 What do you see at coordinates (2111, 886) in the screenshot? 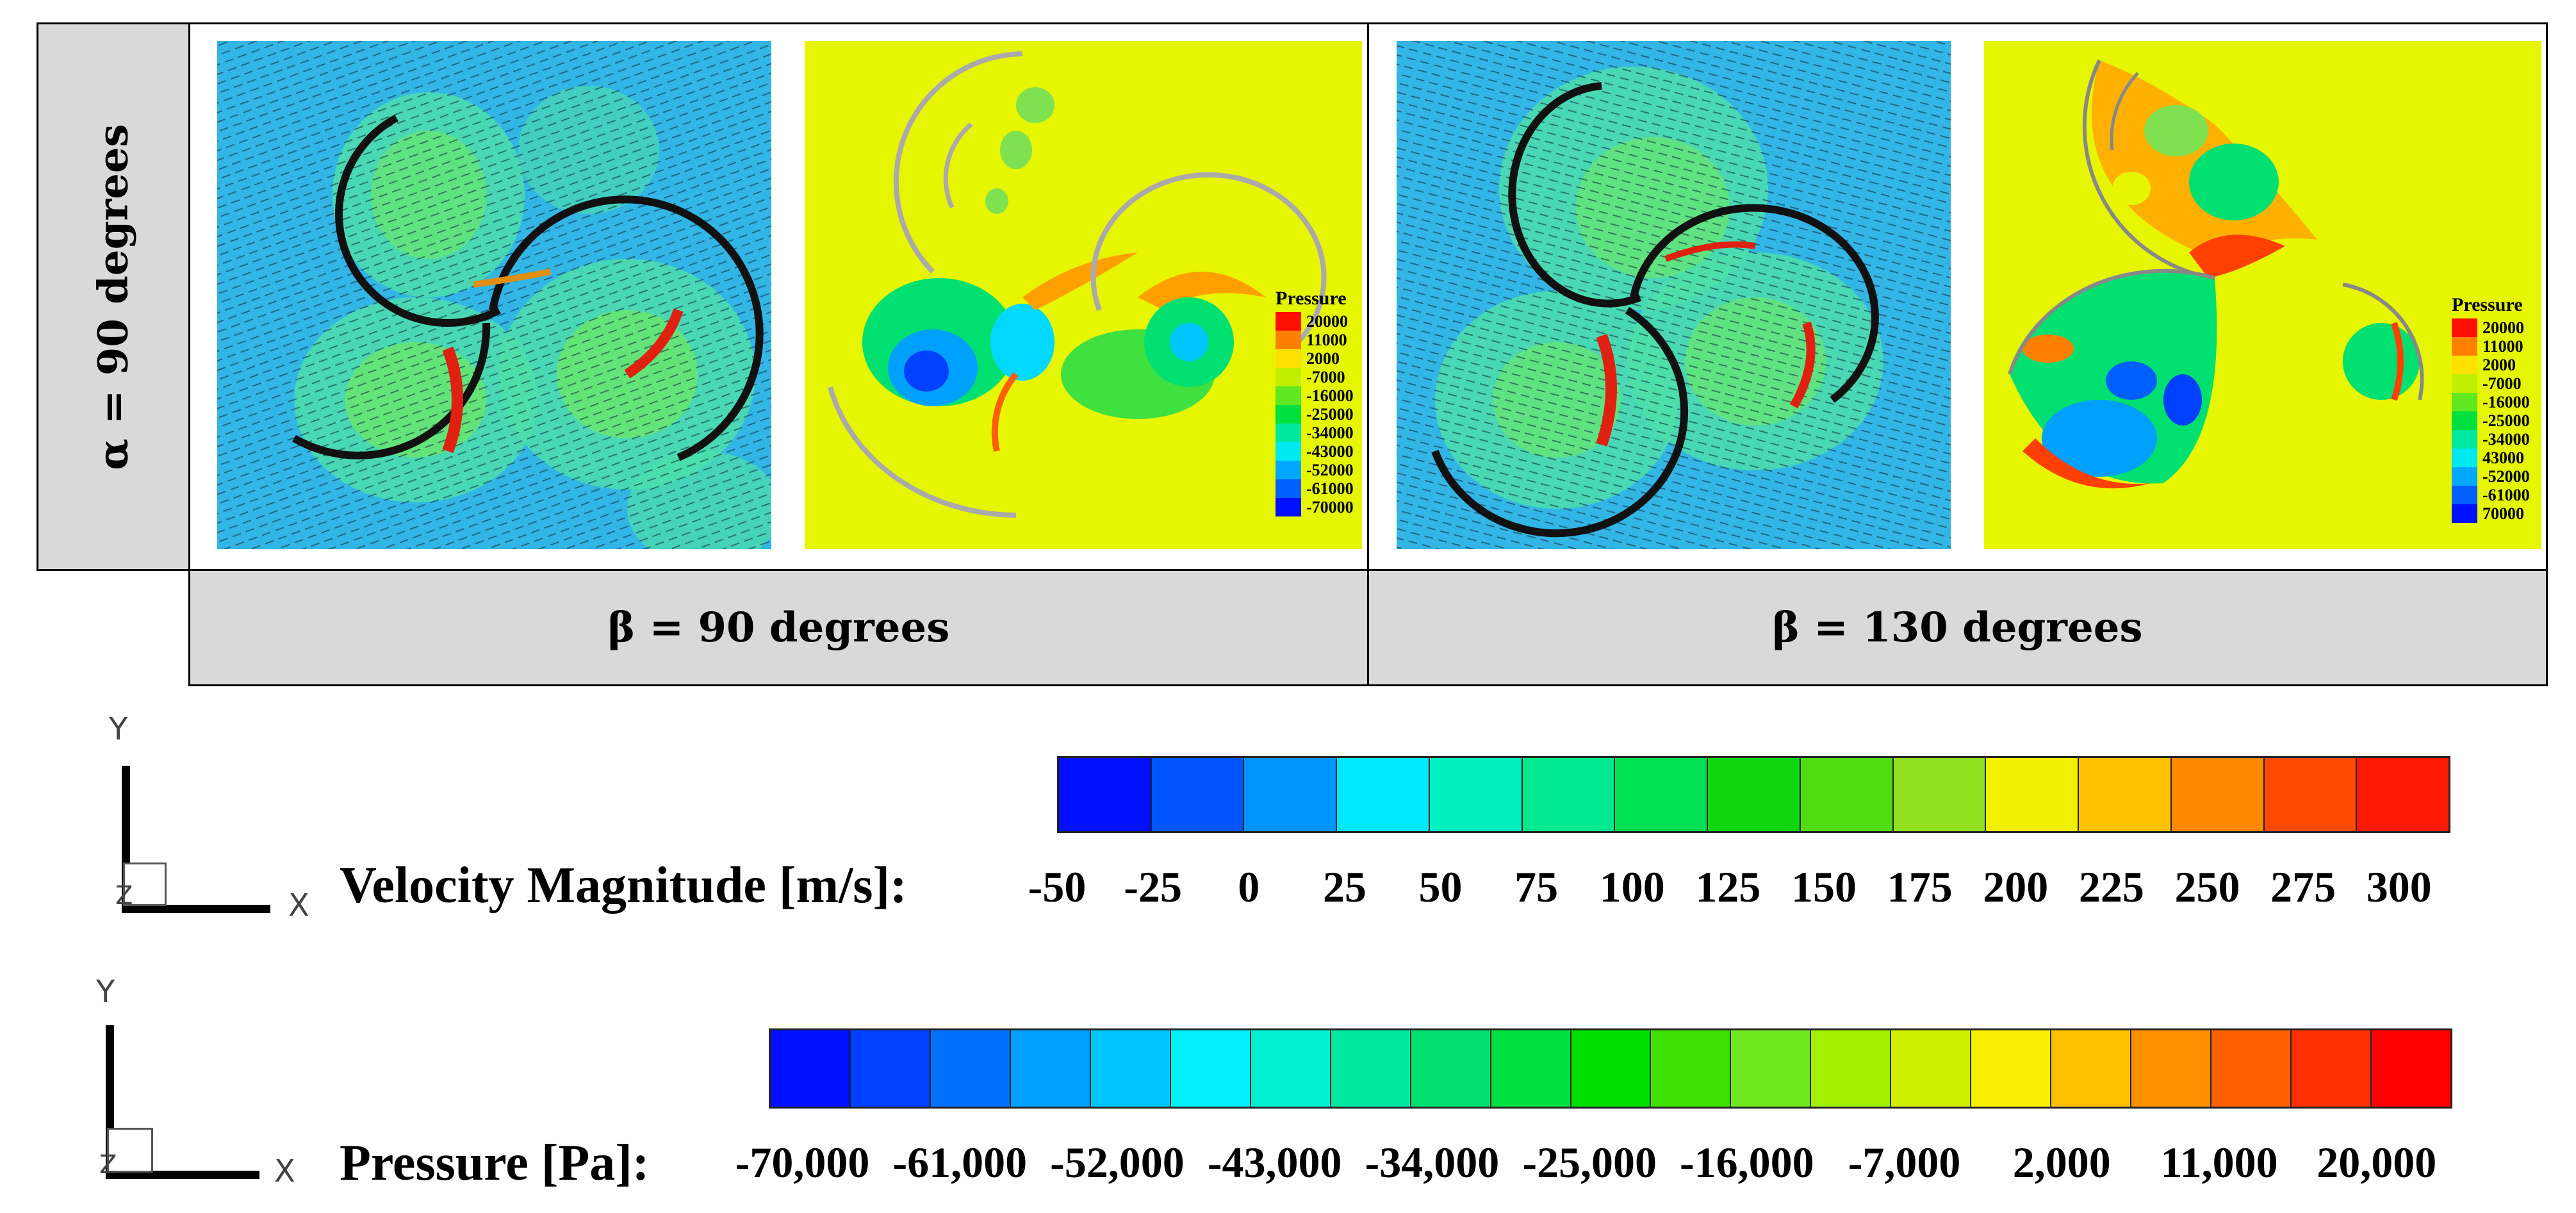
I see `velocity-colorbar-tick-label: 225` at bounding box center [2111, 886].